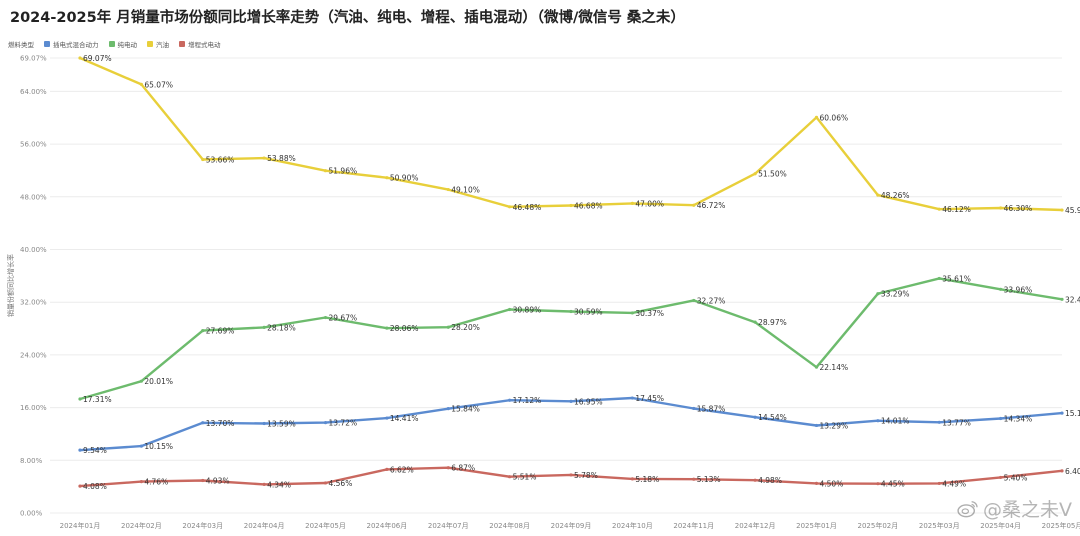 The image size is (1080, 536). Describe the element at coordinates (465, 409) in the screenshot. I see `data-label: 15.84%` at that location.